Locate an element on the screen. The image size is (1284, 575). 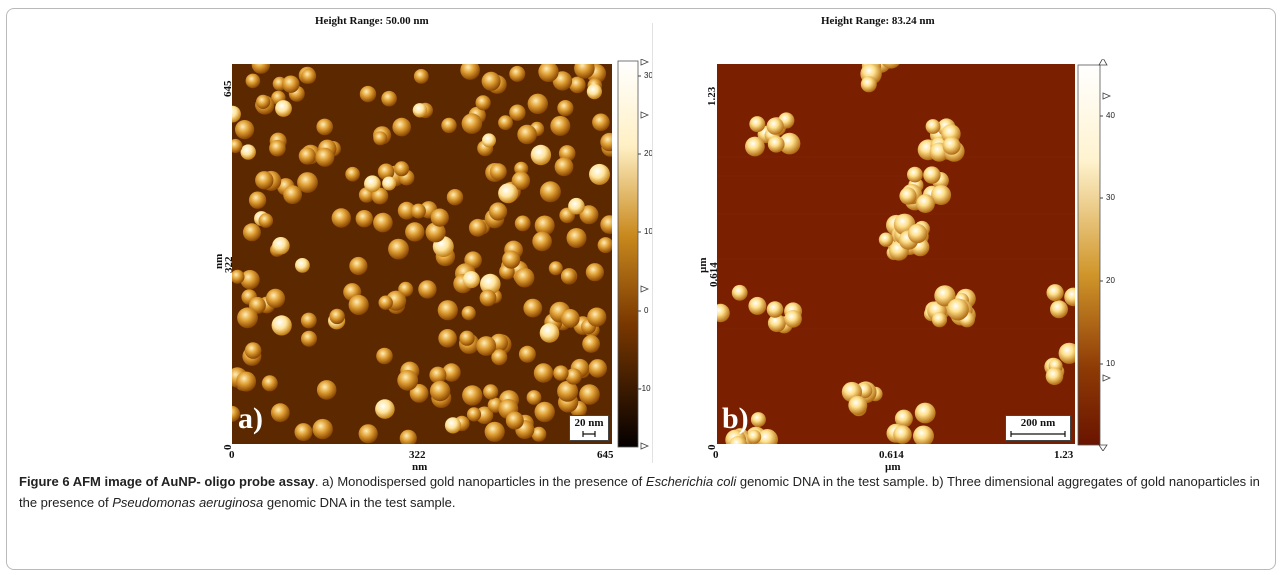
panel-b-scale-label: 200 nm is located at coordinates (1038, 423).